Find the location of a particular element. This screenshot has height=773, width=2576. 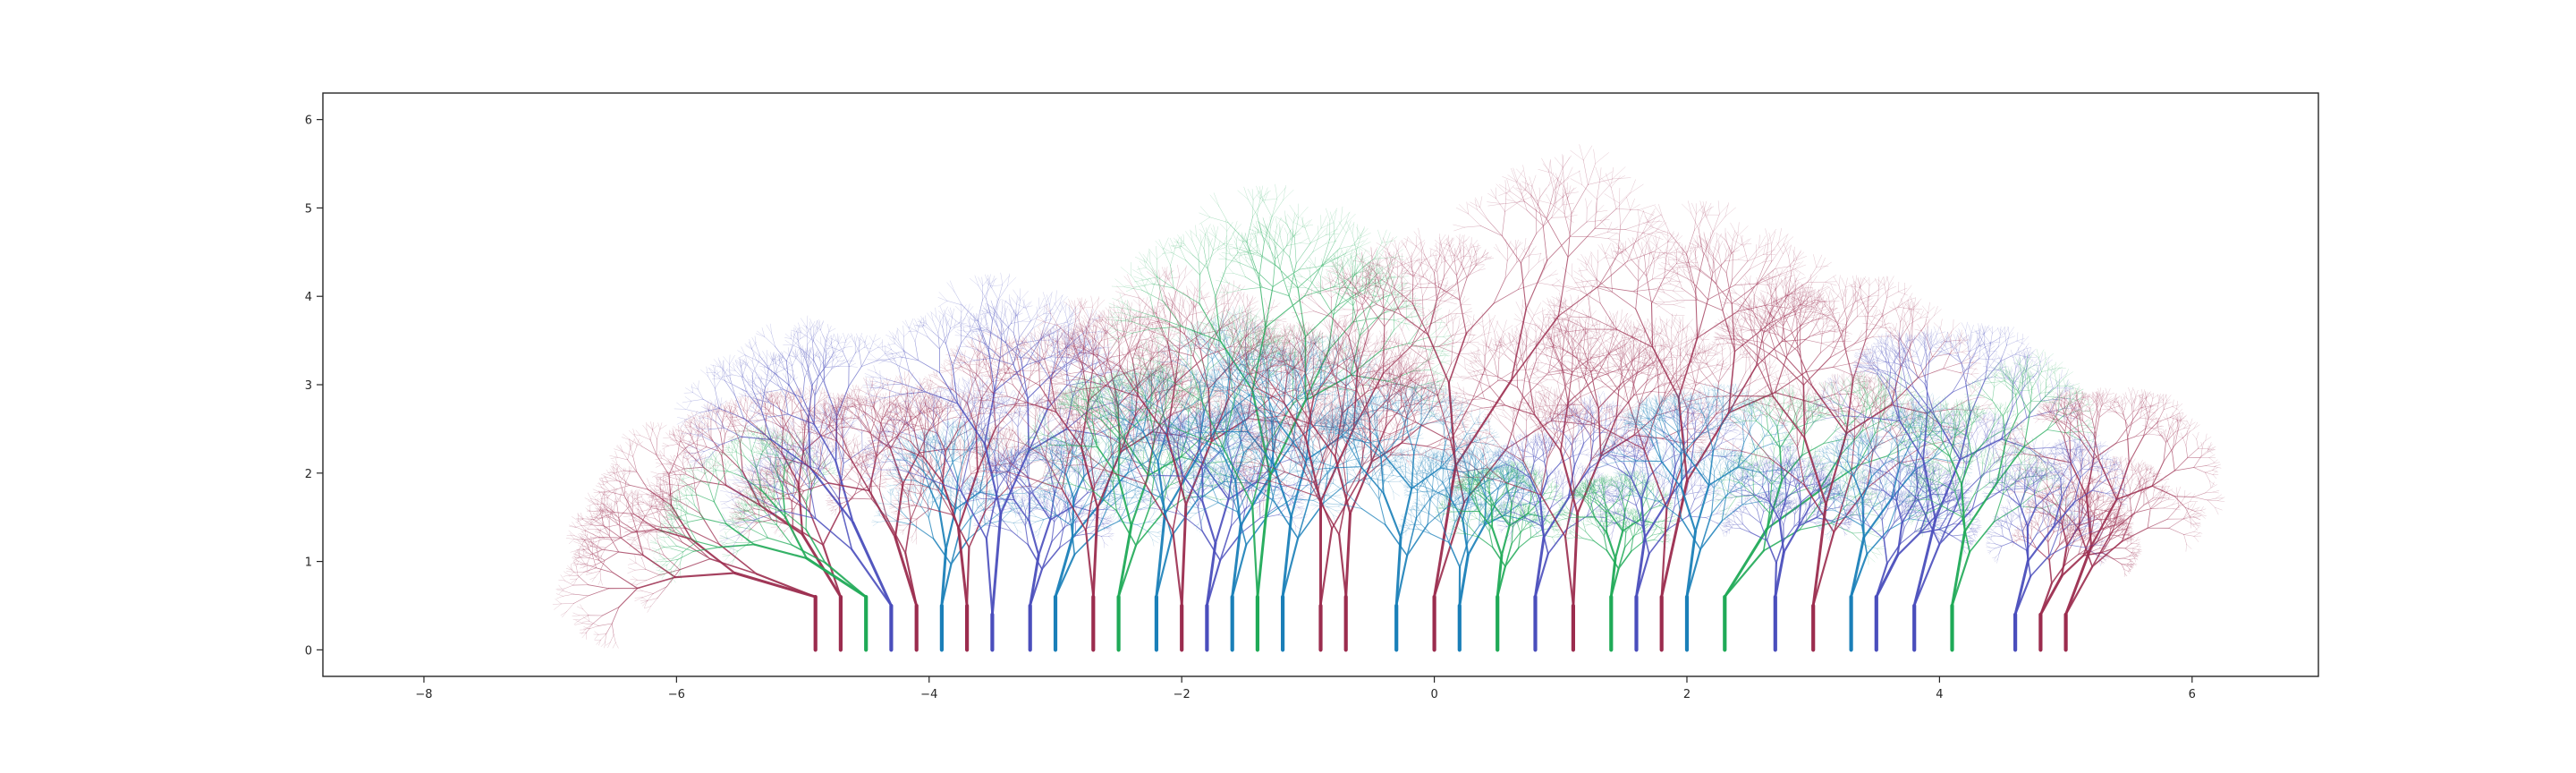

x-tick-label: −6 is located at coordinates (676, 694).